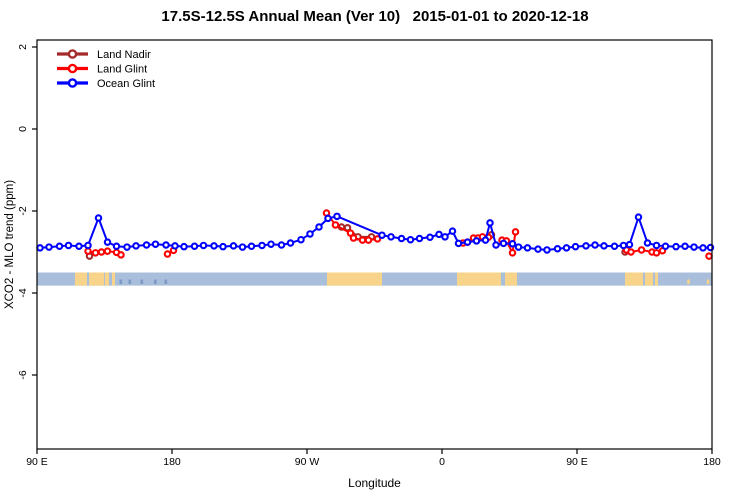  What do you see at coordinates (375, 233) in the screenshot?
I see `series-line` at bounding box center [375, 233].